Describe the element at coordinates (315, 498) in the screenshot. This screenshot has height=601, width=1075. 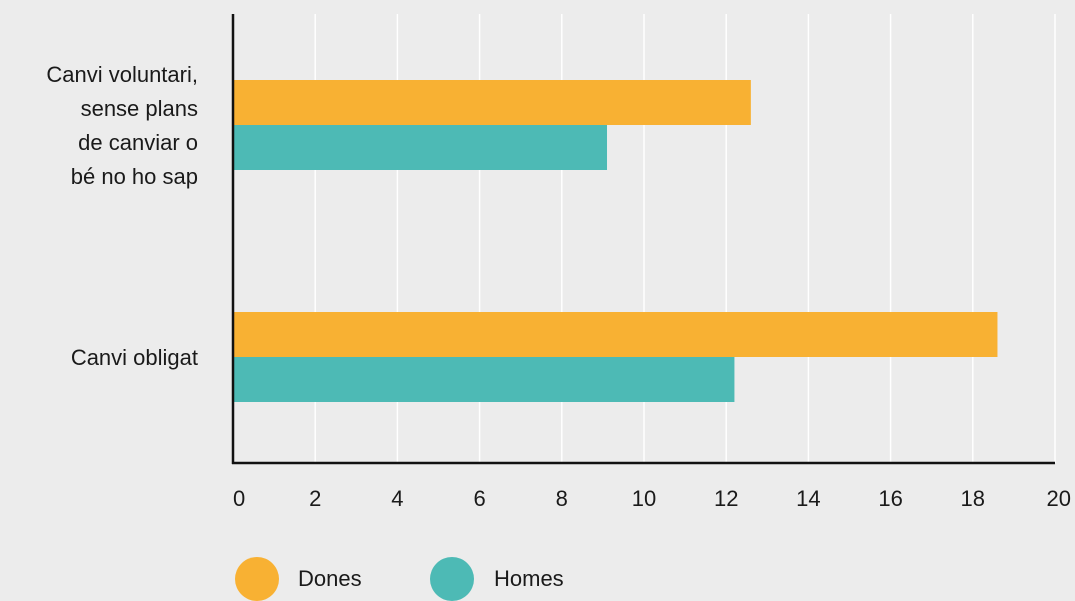
I see `x-tick-label: 2` at that location.